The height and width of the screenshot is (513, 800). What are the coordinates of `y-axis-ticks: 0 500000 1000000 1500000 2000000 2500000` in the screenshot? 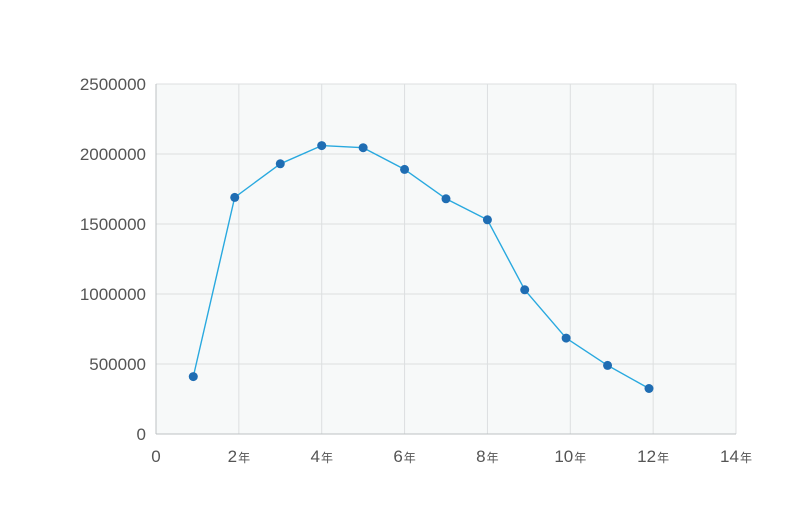 It's located at (113, 259).